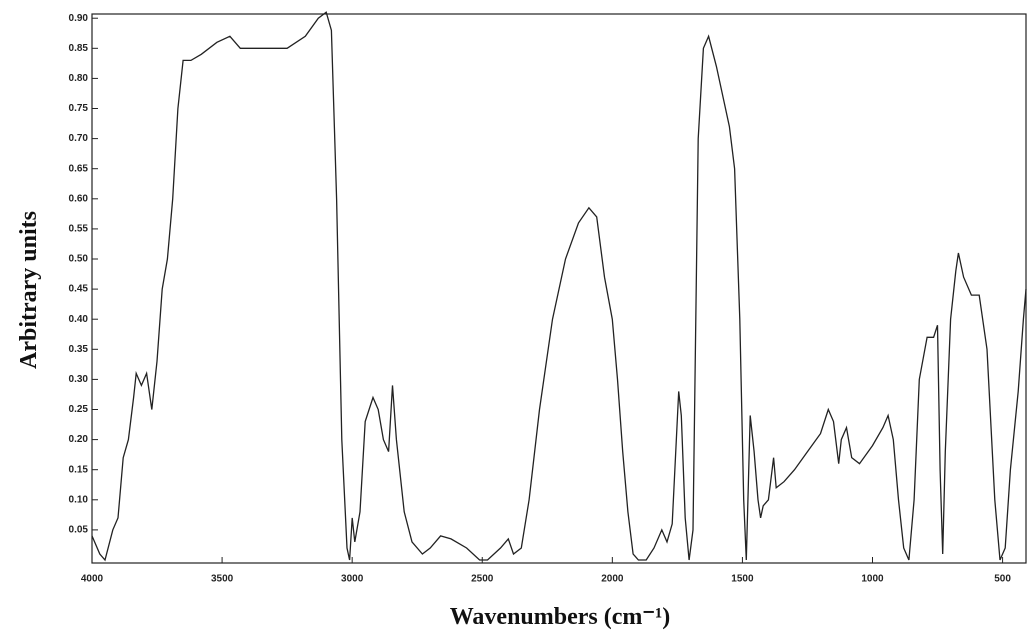 The height and width of the screenshot is (637, 1027). What do you see at coordinates (222, 579) in the screenshot?
I see `x-tick-label: 3500` at bounding box center [222, 579].